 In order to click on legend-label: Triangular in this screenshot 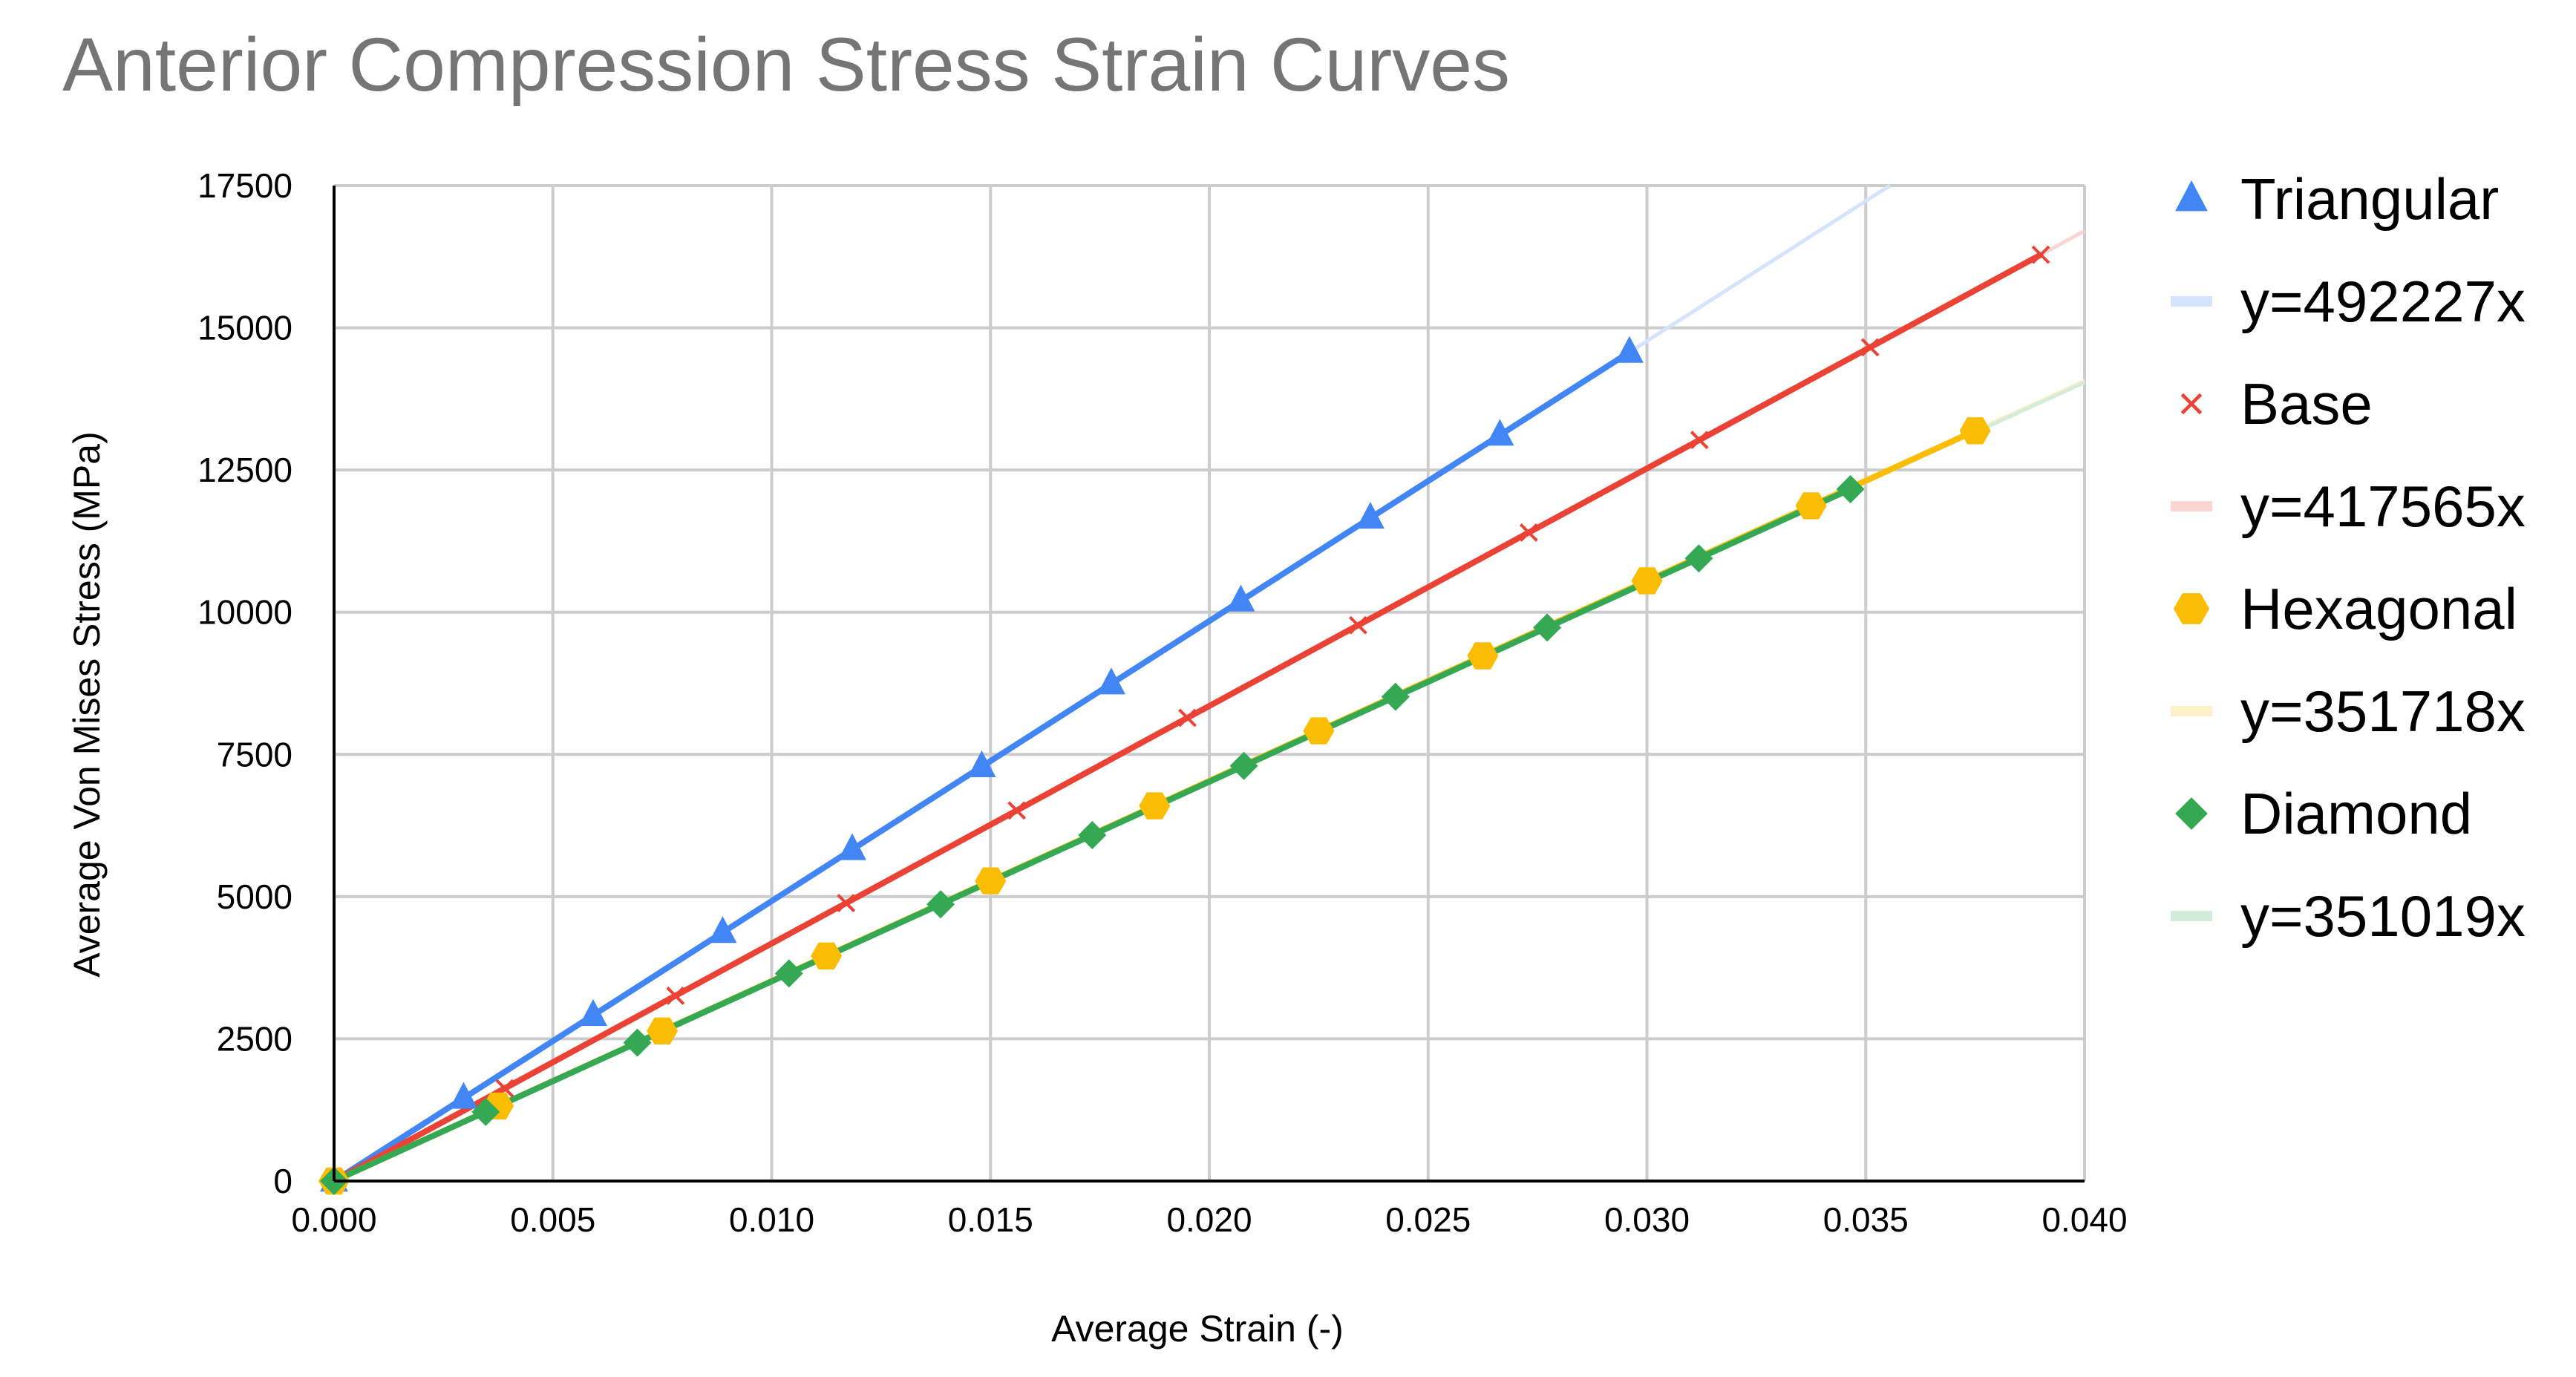, I will do `click(2370, 199)`.